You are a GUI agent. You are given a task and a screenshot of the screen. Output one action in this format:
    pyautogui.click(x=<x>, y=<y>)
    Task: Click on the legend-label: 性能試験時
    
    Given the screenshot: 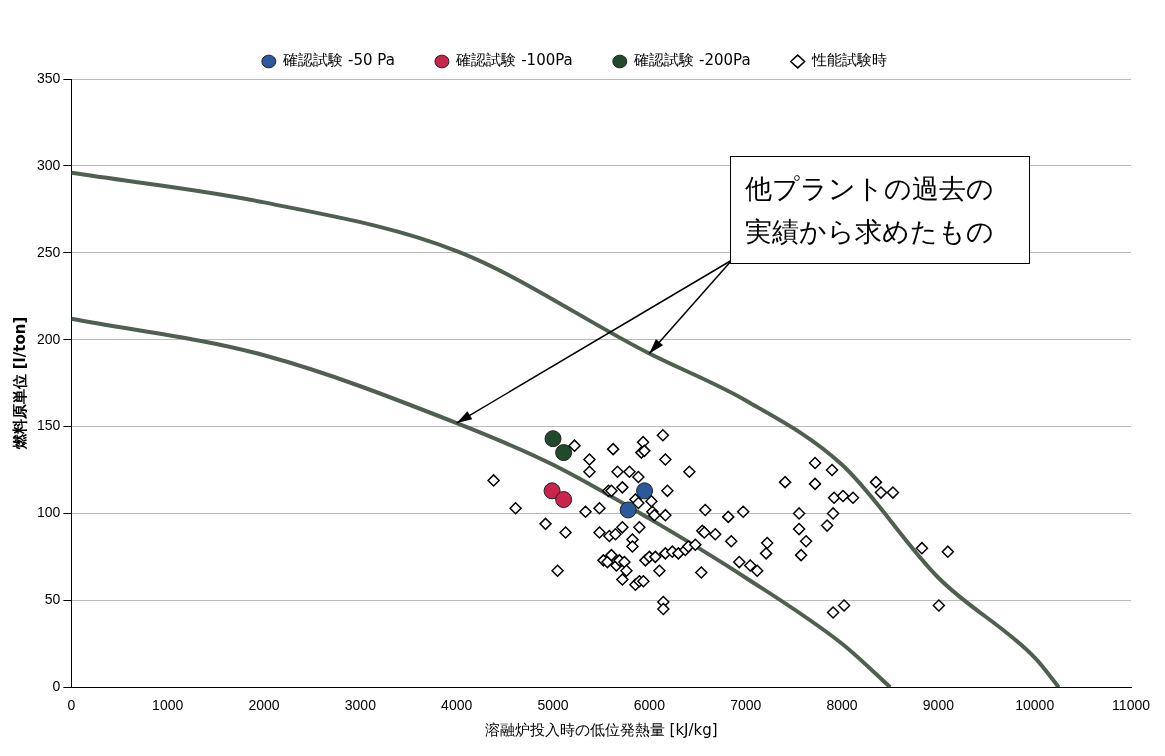 What is the action you would take?
    pyautogui.click(x=849, y=60)
    